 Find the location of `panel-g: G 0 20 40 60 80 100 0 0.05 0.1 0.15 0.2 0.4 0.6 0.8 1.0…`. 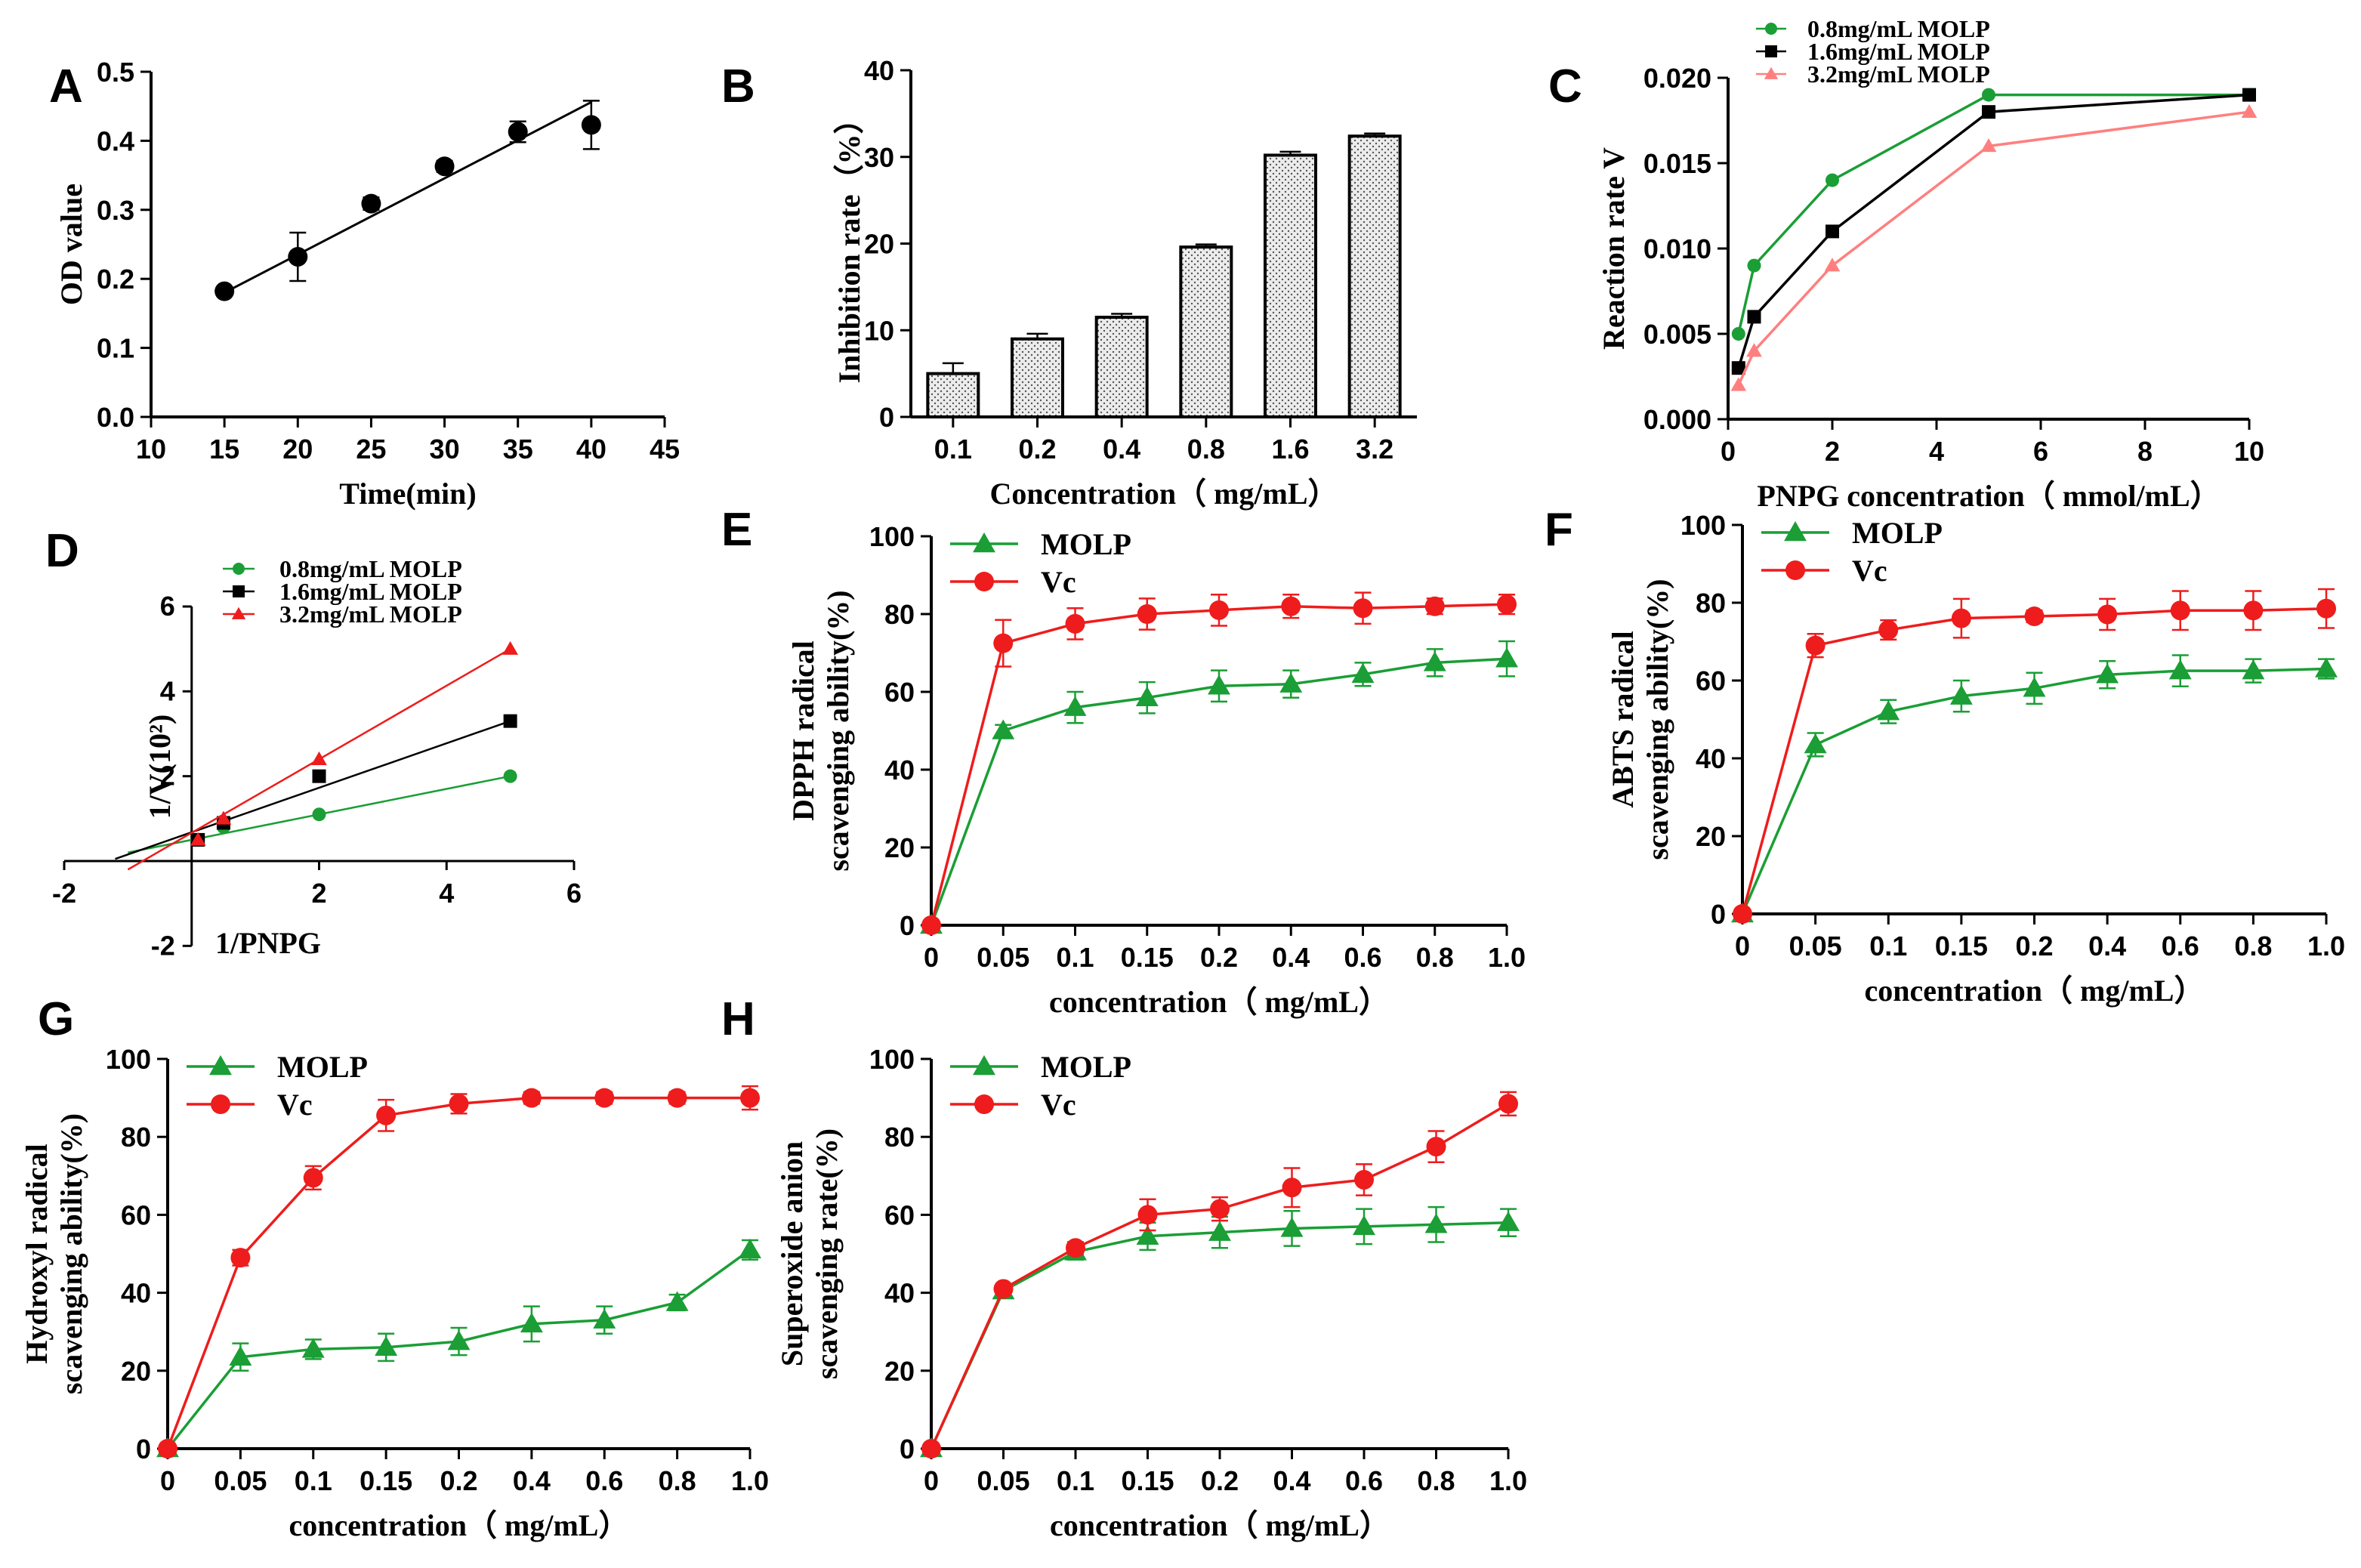

panel-g: G 0 20 40 60 80 100 0 0.05 0.1 0.15 0.2 0.4 0.6 0.8 1.0… is located at coordinates (394, 1267).